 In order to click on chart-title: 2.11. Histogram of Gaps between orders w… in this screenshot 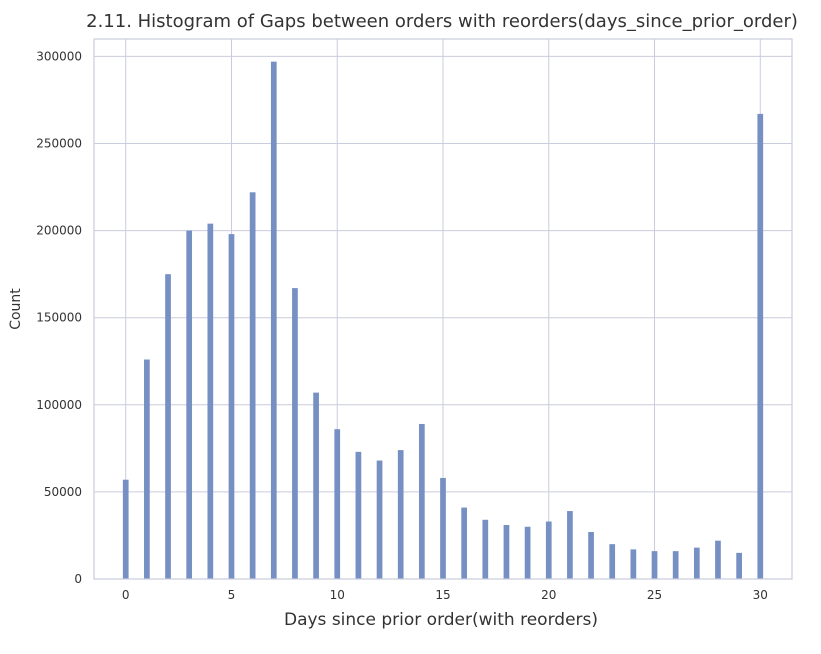, I will do `click(442, 21)`.